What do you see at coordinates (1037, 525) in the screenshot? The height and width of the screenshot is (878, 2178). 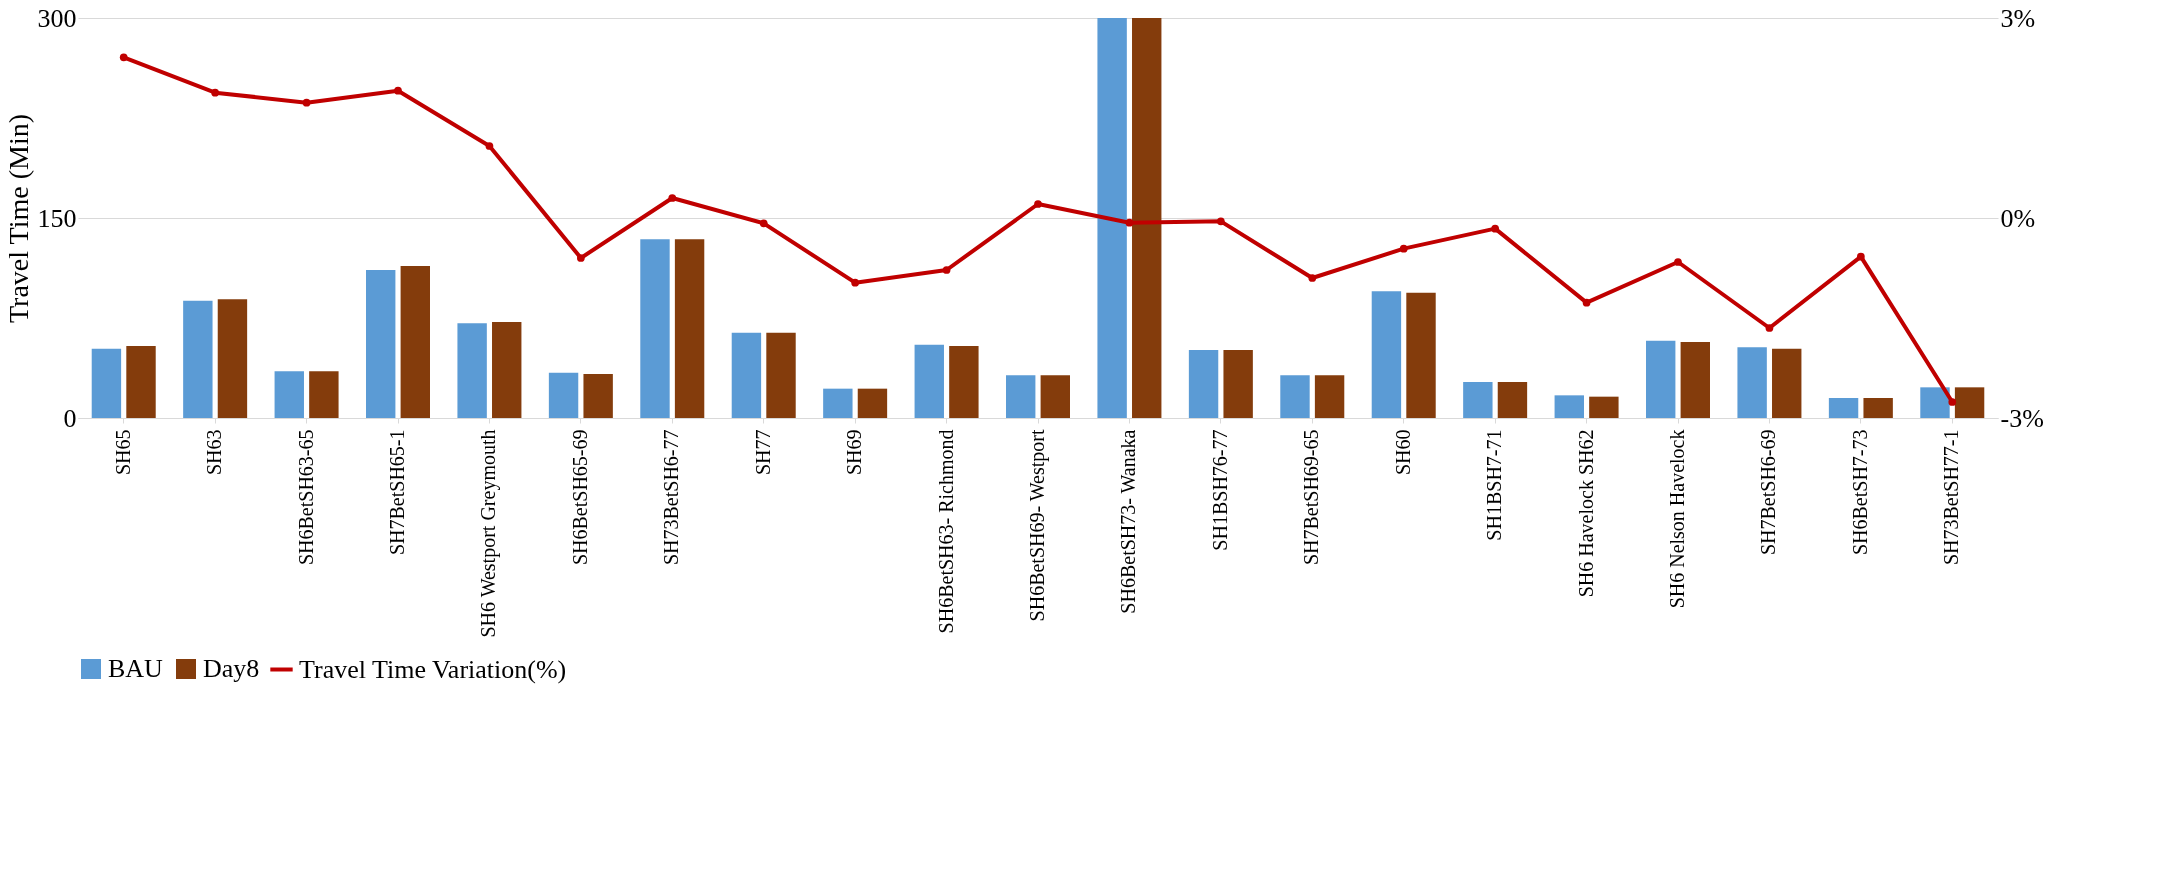 I see `x-tick-label: SH6BetSH69- Westport` at bounding box center [1037, 525].